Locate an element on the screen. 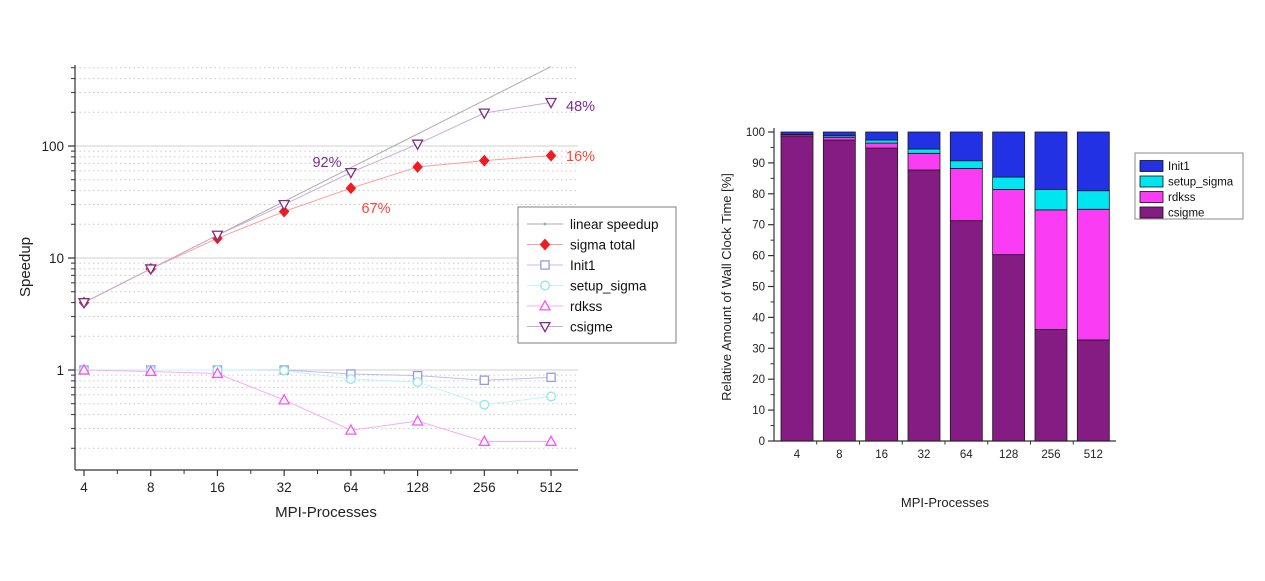 This screenshot has width=1265, height=581. legend-label: linear speedup is located at coordinates (614, 224).